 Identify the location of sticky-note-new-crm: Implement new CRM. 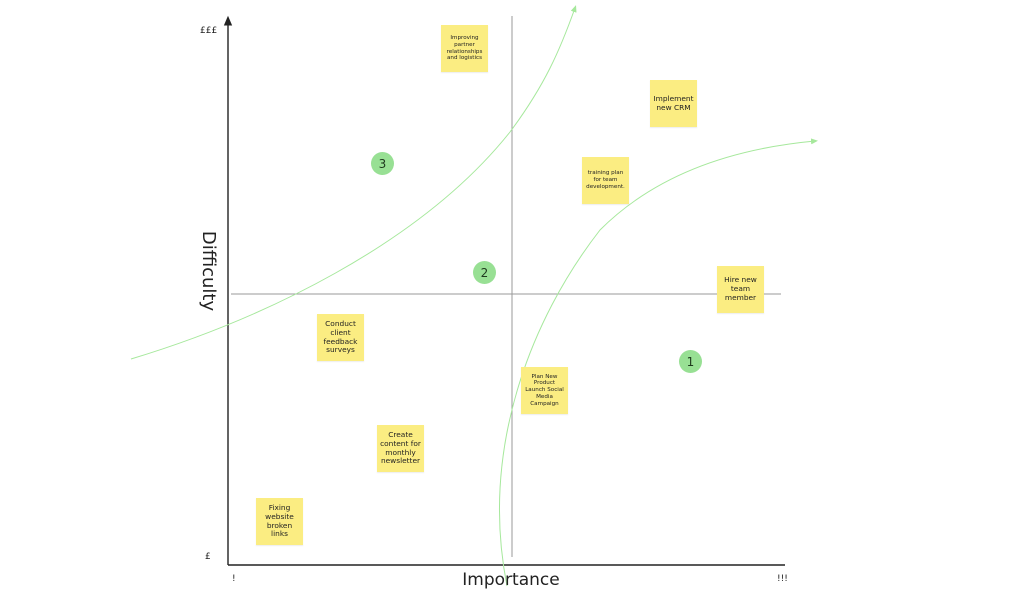
(673, 103).